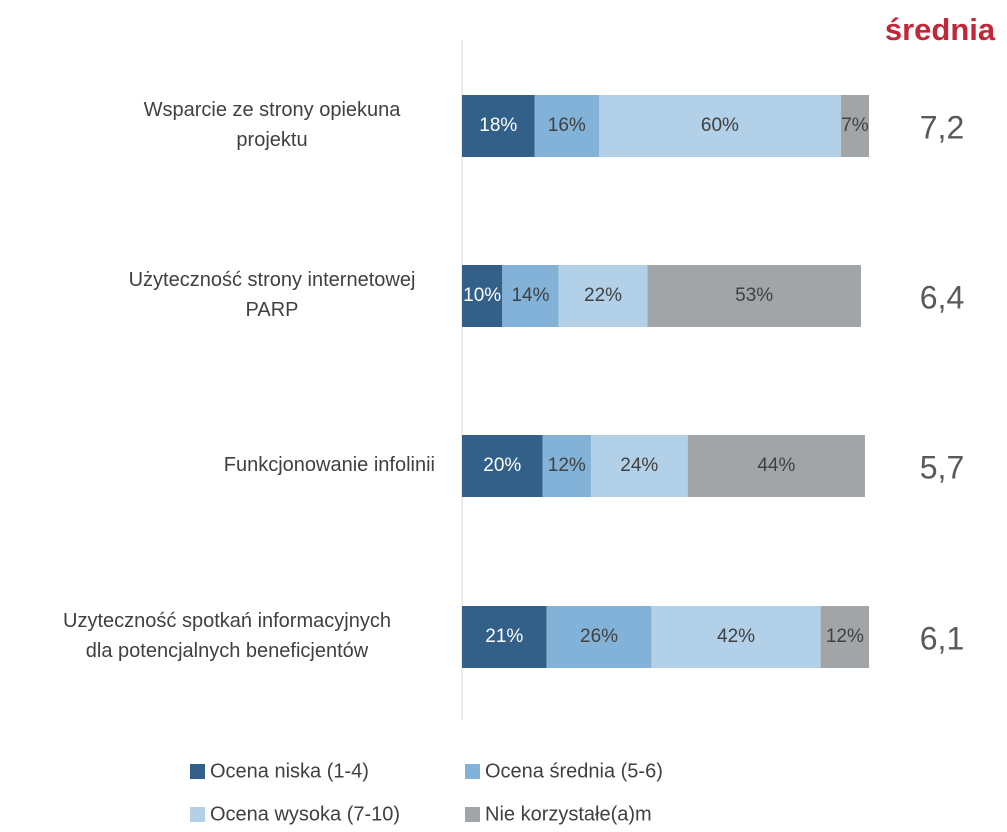 This screenshot has height=832, width=1007. I want to click on legend-label: Ocena wysoka (7-10), so click(305, 814).